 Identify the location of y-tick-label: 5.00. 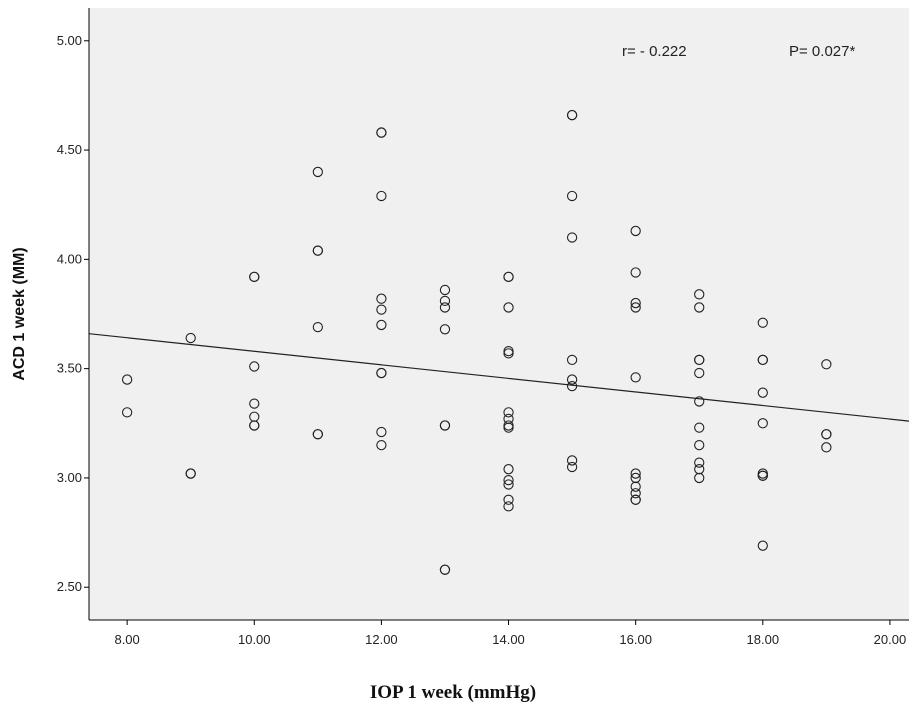
(69, 40).